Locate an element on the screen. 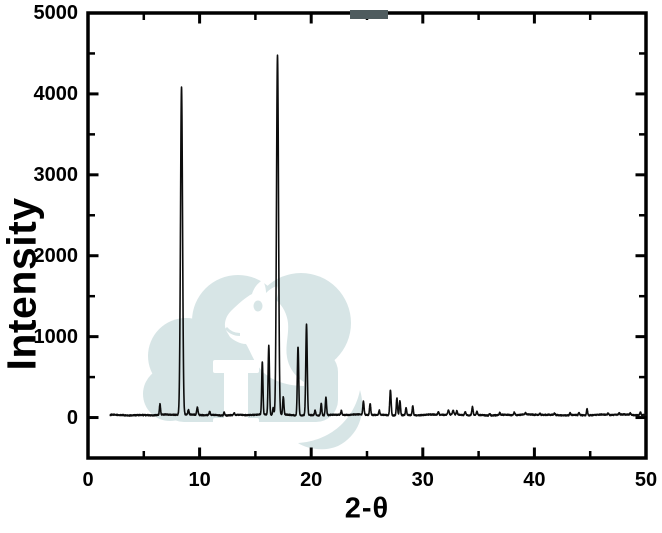  watermark-horse-mouth is located at coordinates (232, 331).